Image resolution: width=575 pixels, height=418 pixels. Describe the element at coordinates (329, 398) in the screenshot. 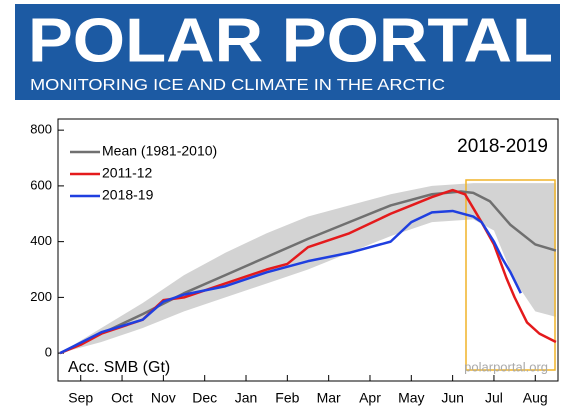

I see `x-tick-label: Mar` at that location.